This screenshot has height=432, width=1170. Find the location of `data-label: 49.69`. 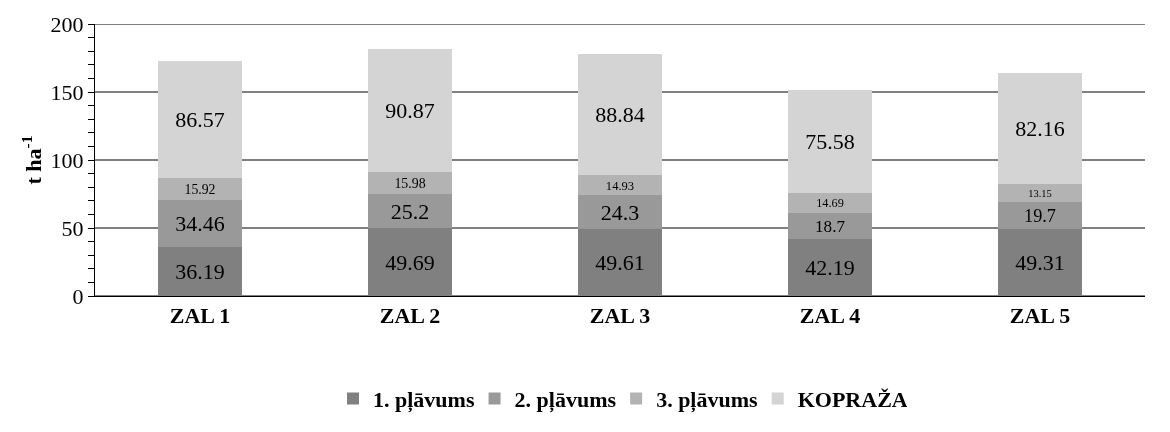

data-label: 49.69 is located at coordinates (410, 262).